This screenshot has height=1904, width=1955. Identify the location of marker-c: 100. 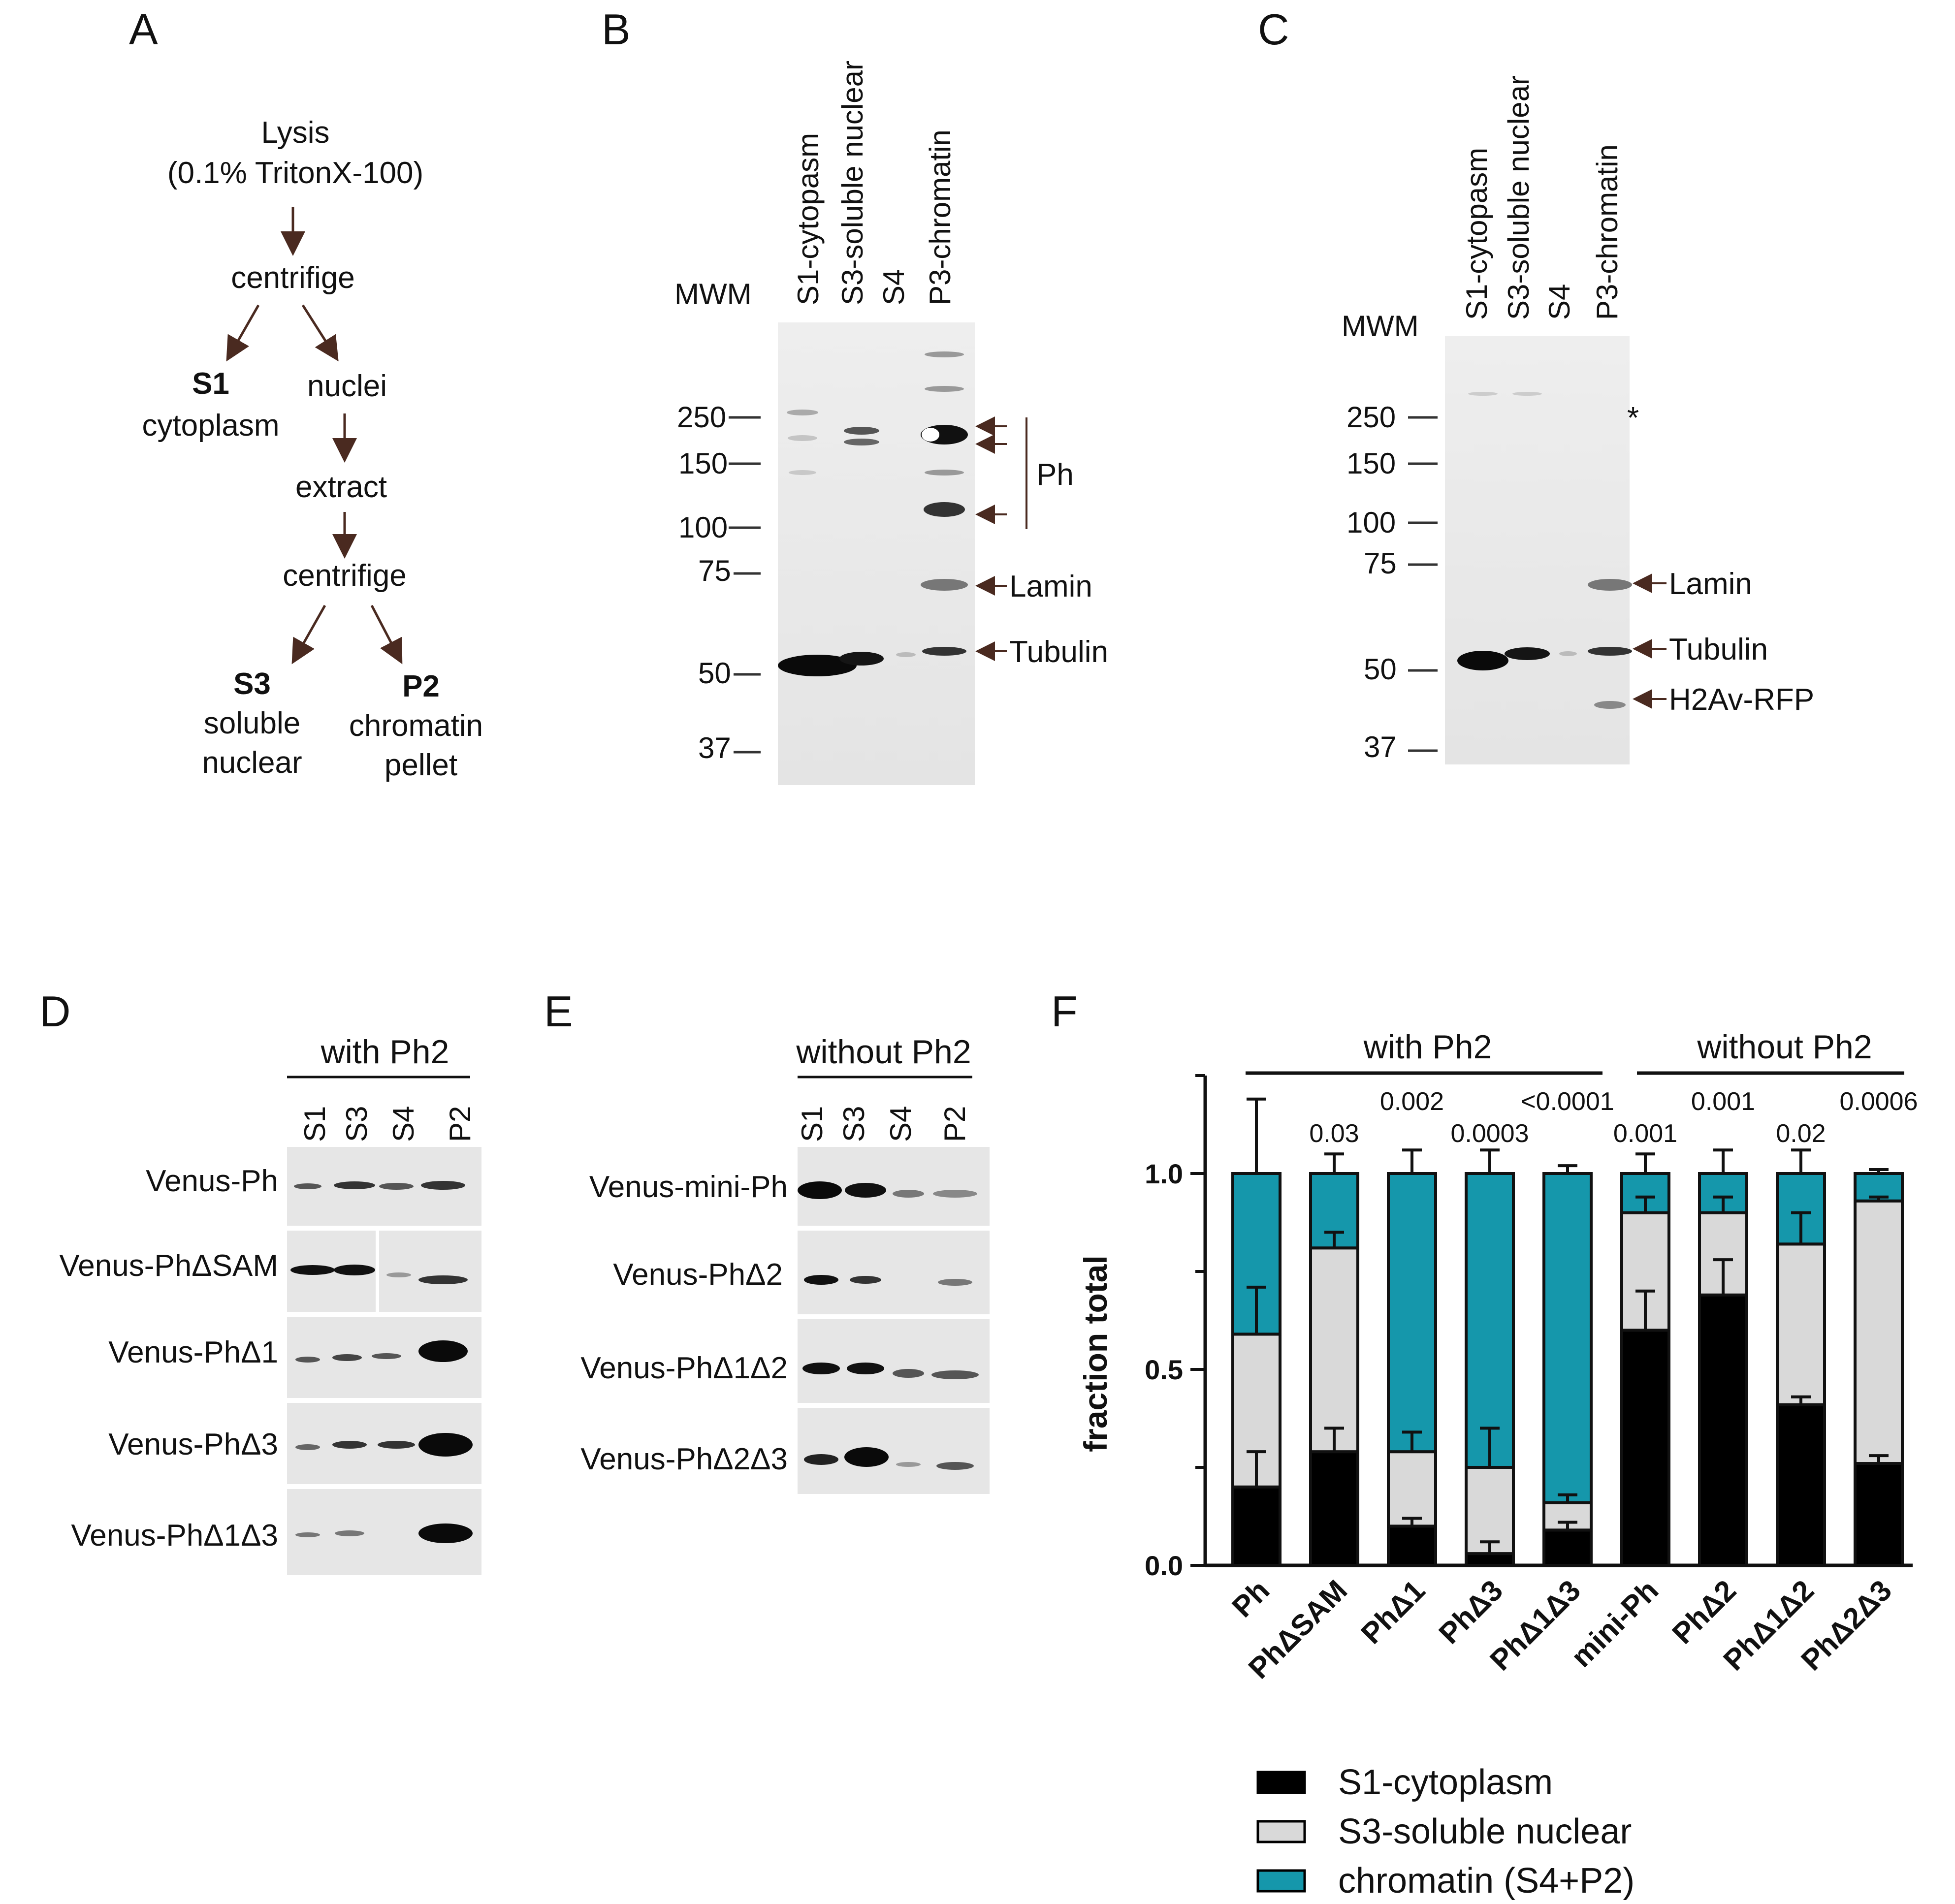
(1371, 522).